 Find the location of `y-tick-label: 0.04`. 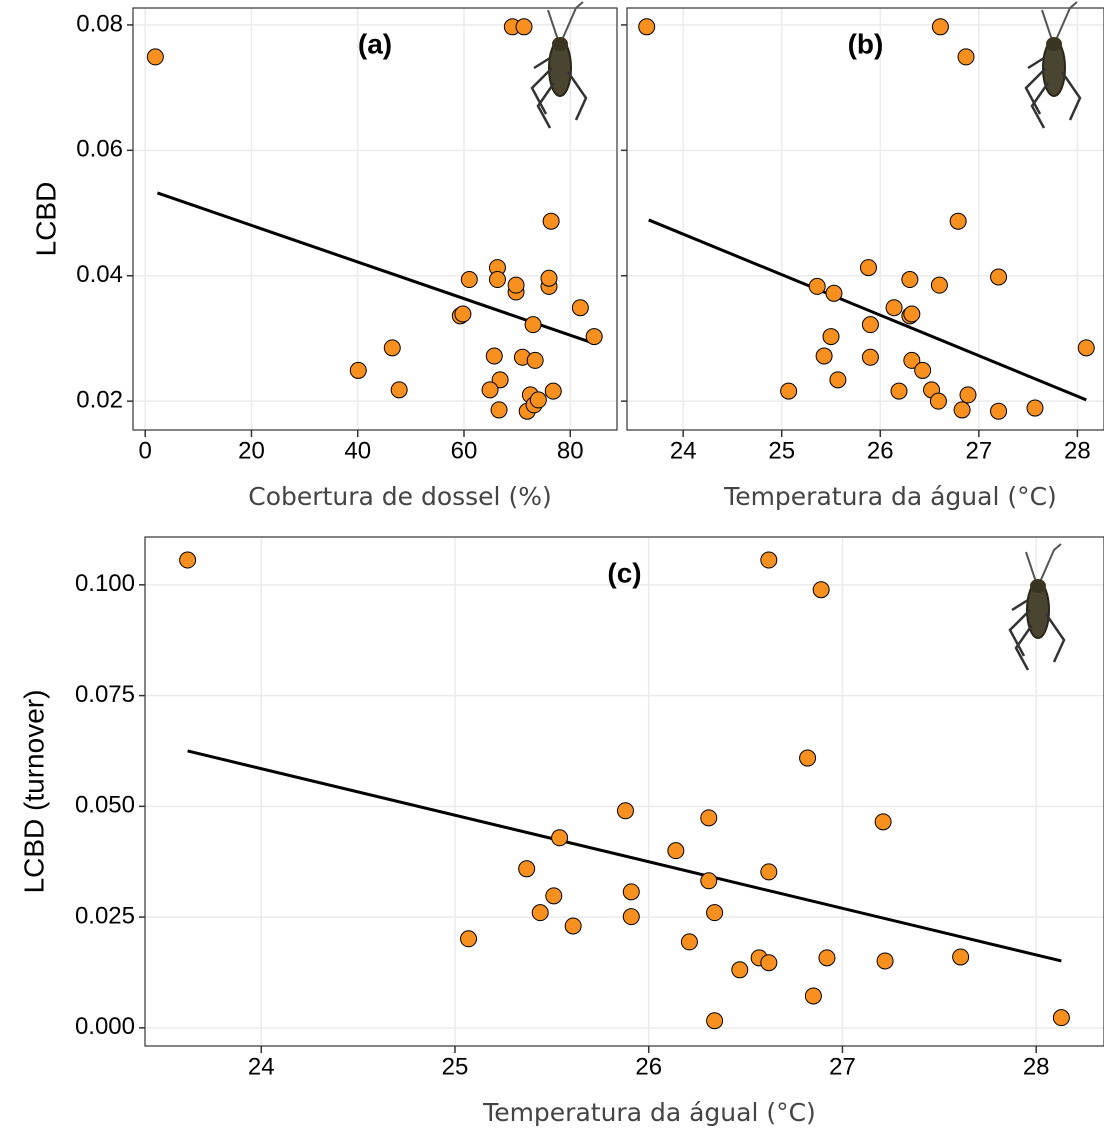

y-tick-label: 0.04 is located at coordinates (99, 274).